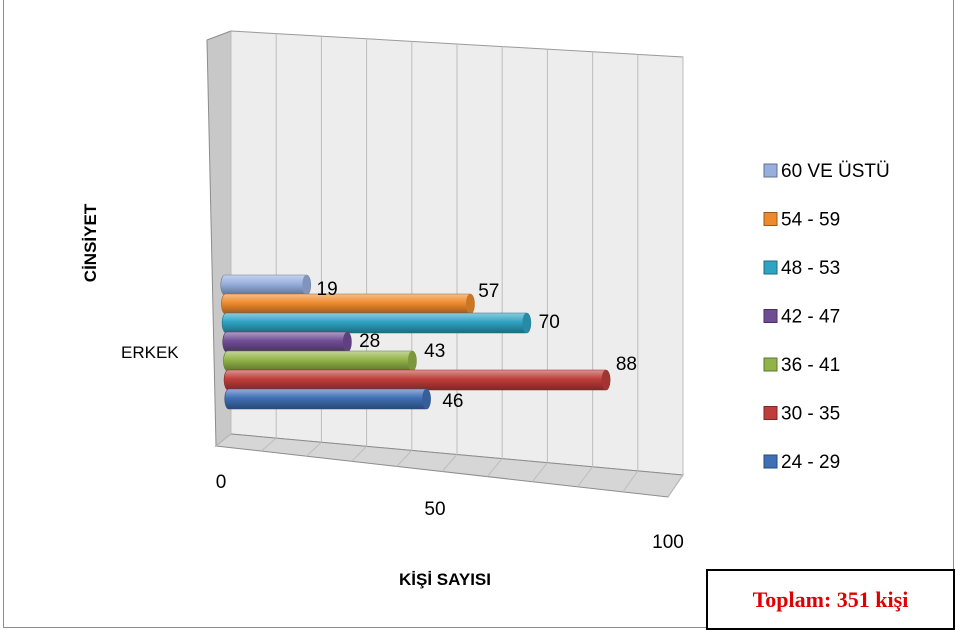 The image size is (960, 630). I want to click on data-label-60vest: 19, so click(327, 289).